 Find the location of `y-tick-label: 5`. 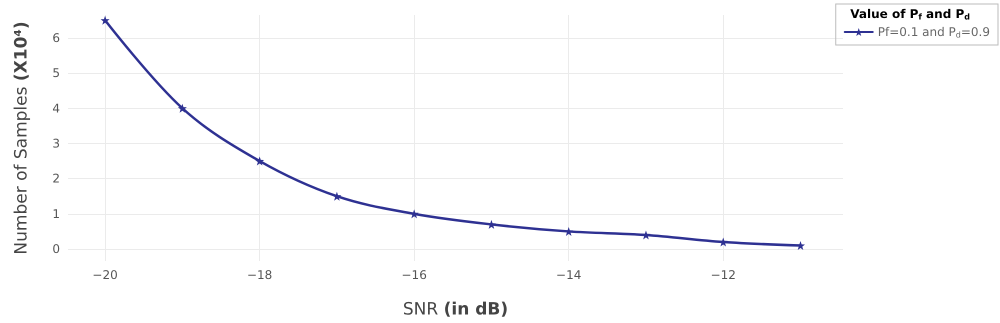

y-tick-label: 5 is located at coordinates (56, 73).